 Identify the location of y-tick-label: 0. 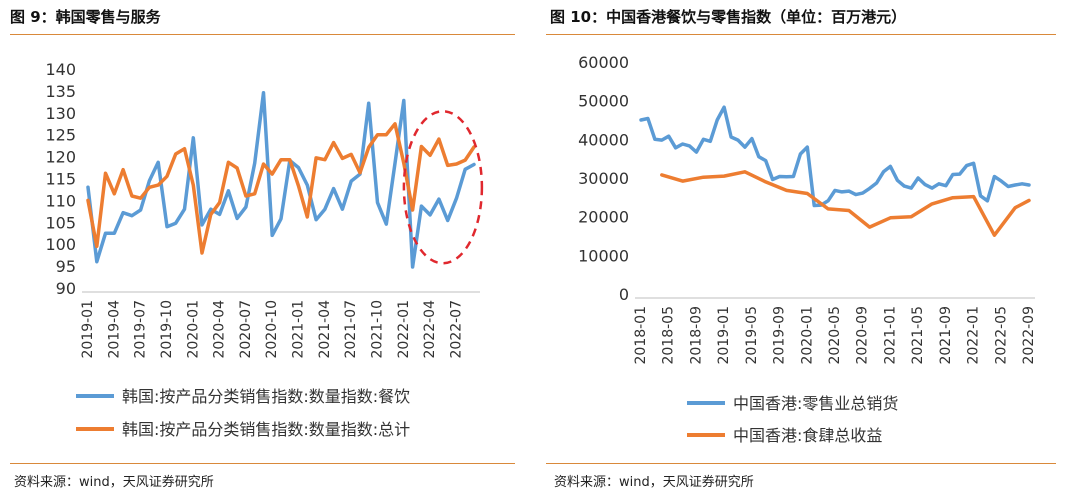
(624, 294).